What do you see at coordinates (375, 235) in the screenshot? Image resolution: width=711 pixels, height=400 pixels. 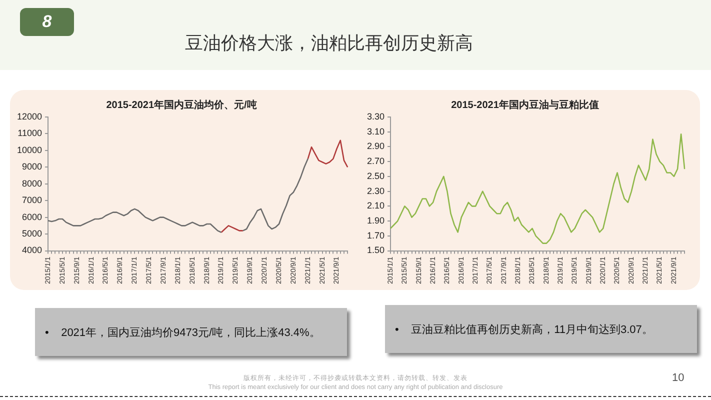 I see `y-tick-label: 1.70` at bounding box center [375, 235].